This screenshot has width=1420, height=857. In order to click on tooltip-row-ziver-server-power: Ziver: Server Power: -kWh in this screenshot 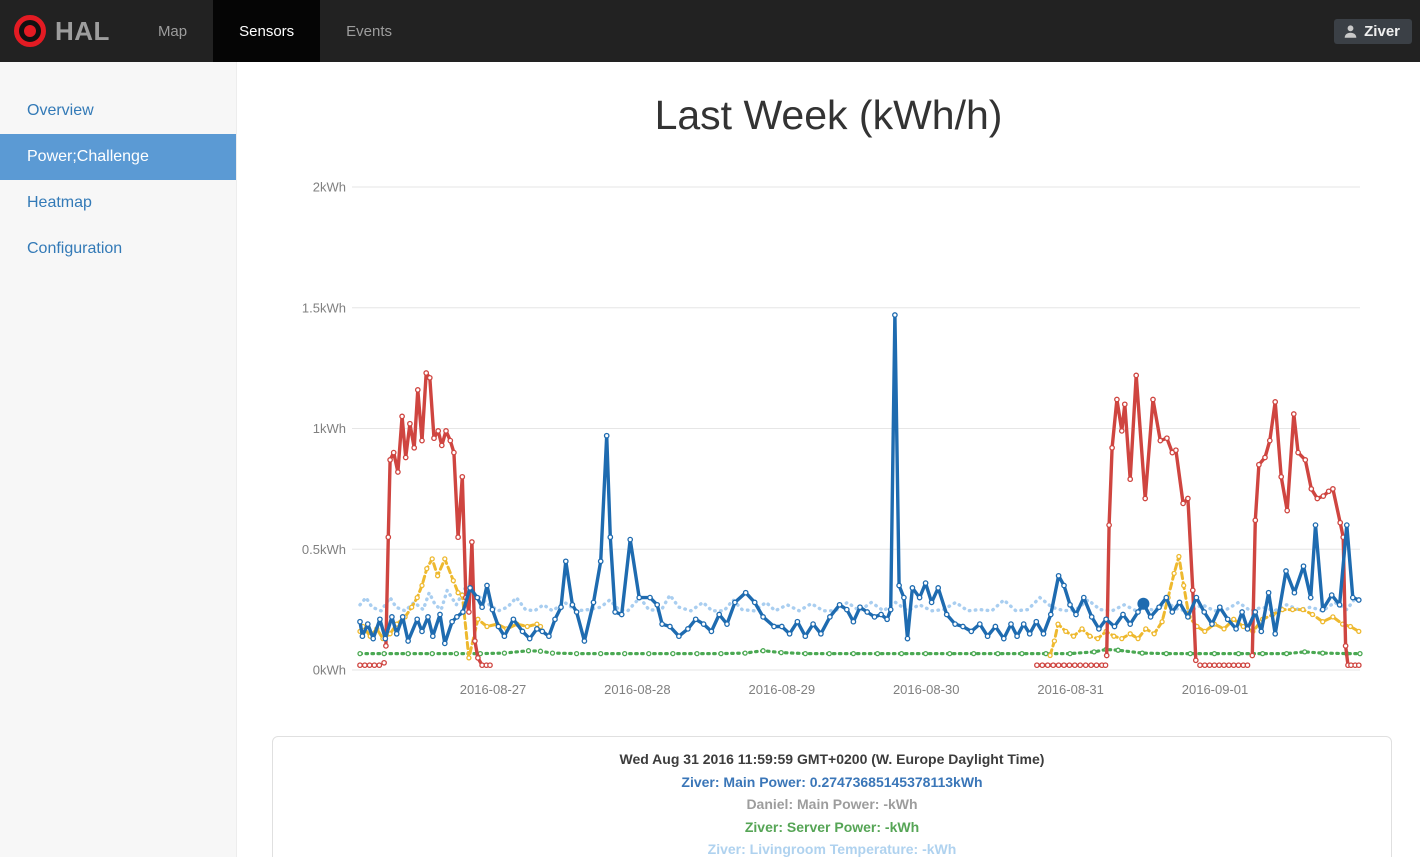, I will do `click(832, 826)`.